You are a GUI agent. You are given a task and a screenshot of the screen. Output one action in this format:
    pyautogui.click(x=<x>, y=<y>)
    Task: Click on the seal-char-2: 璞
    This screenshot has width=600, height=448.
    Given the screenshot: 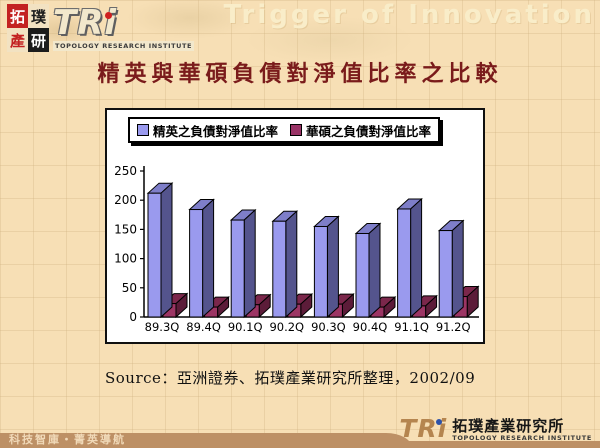 What is the action you would take?
    pyautogui.click(x=38, y=16)
    